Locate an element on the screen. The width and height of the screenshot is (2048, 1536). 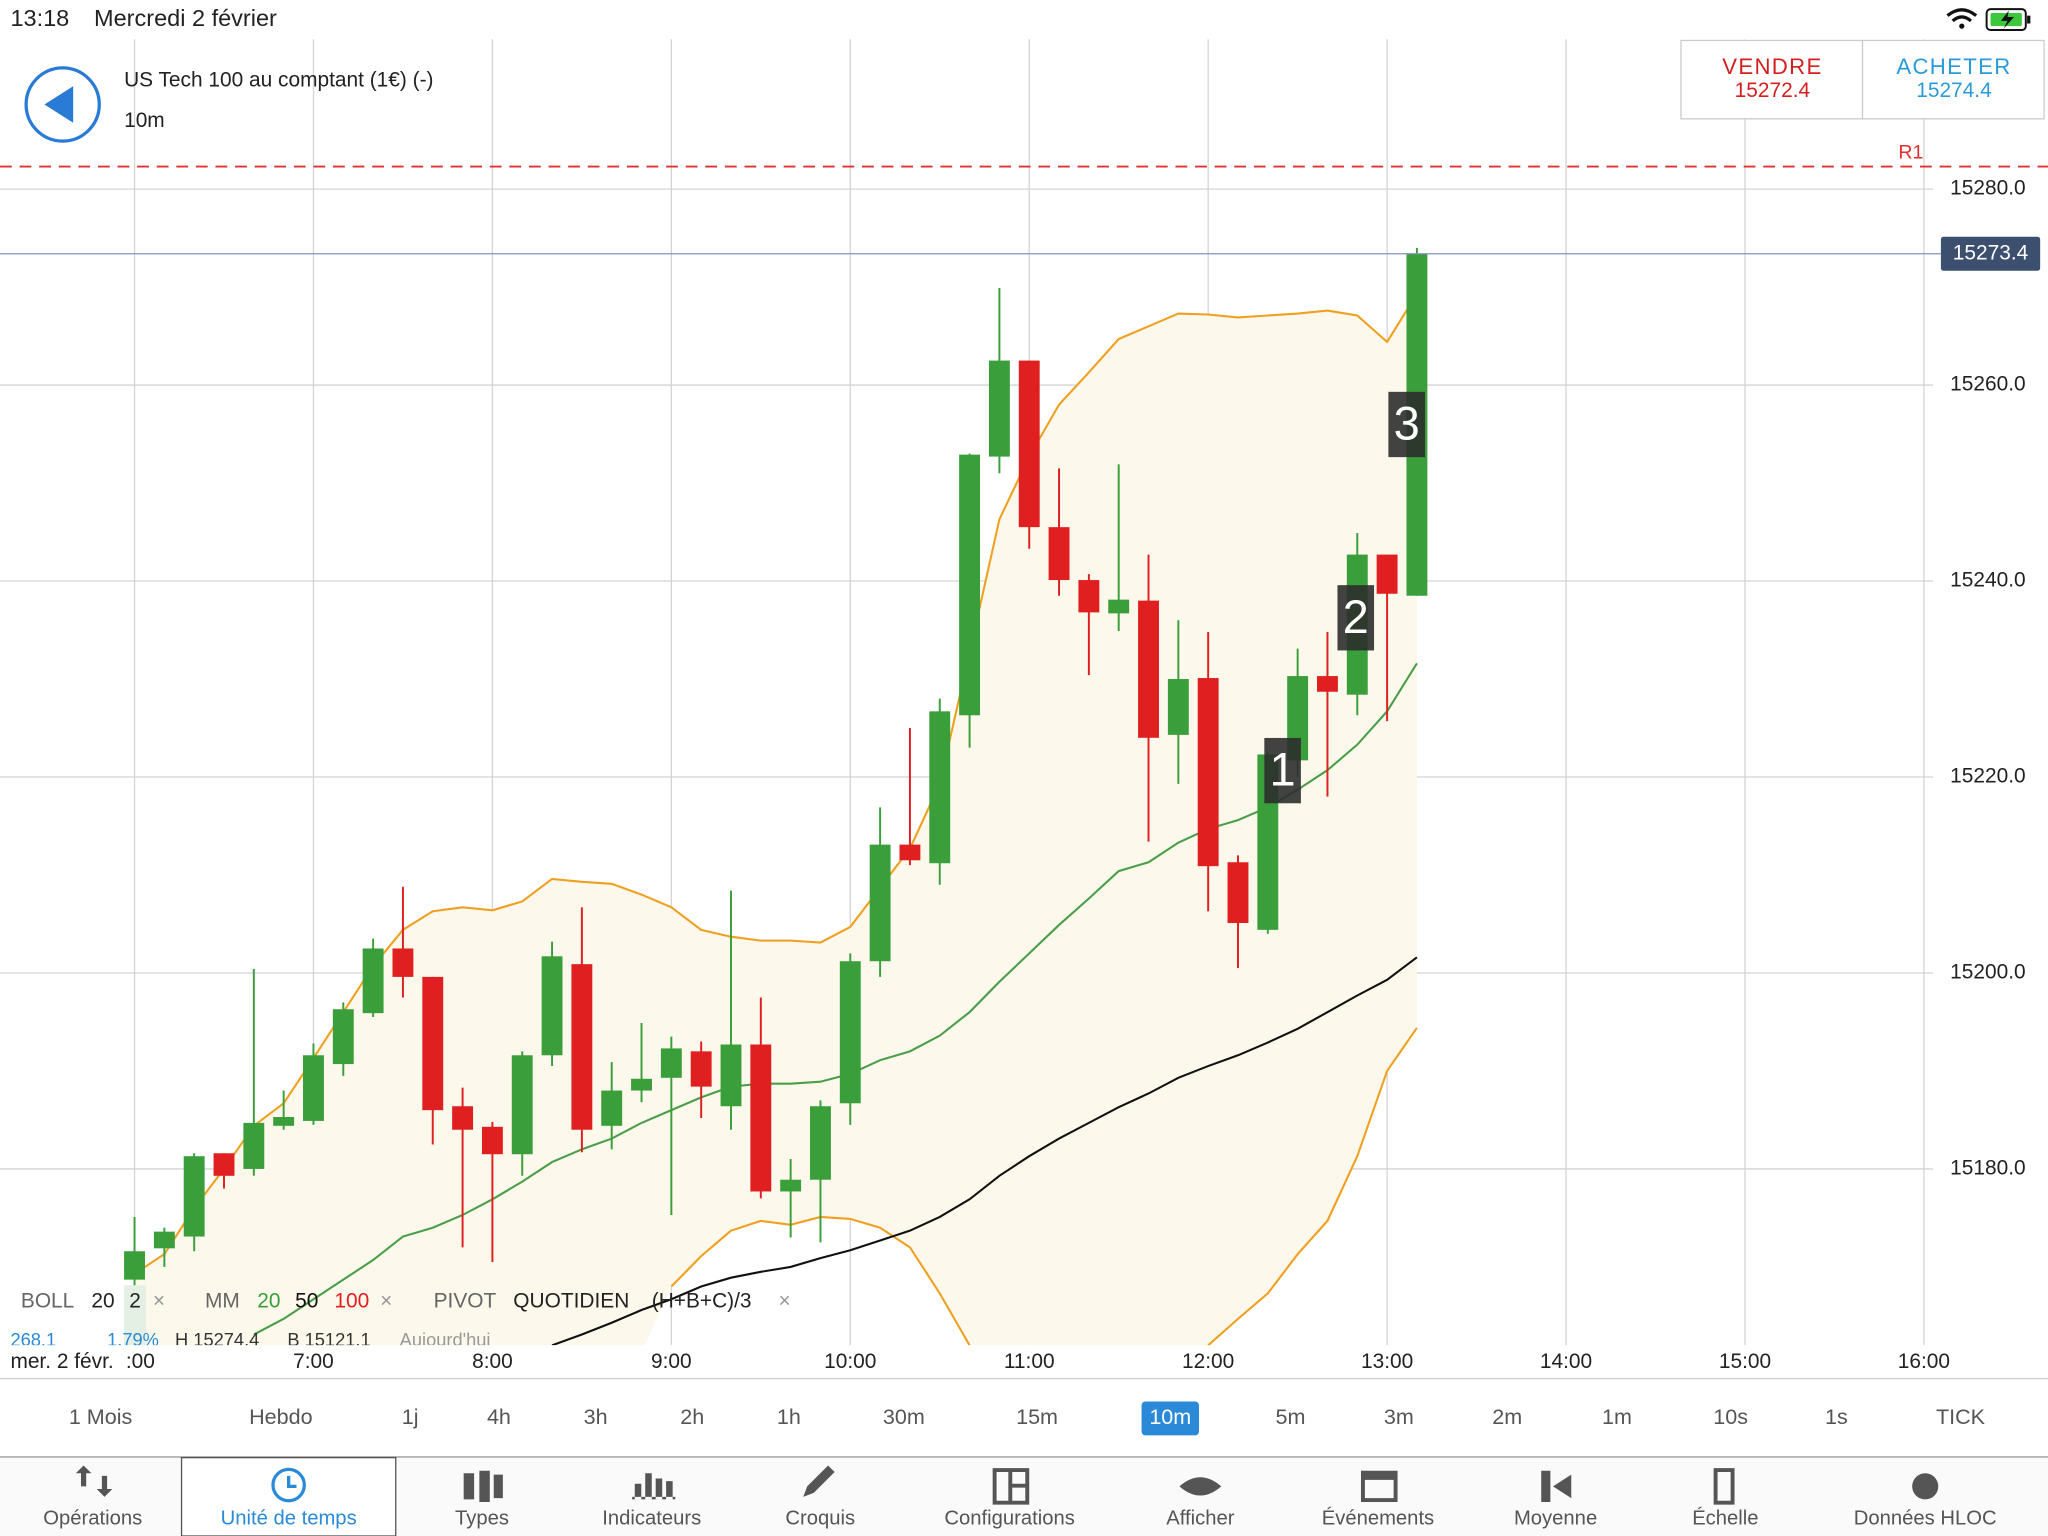
info-text: Aujourd'hui is located at coordinates (445, 1339).